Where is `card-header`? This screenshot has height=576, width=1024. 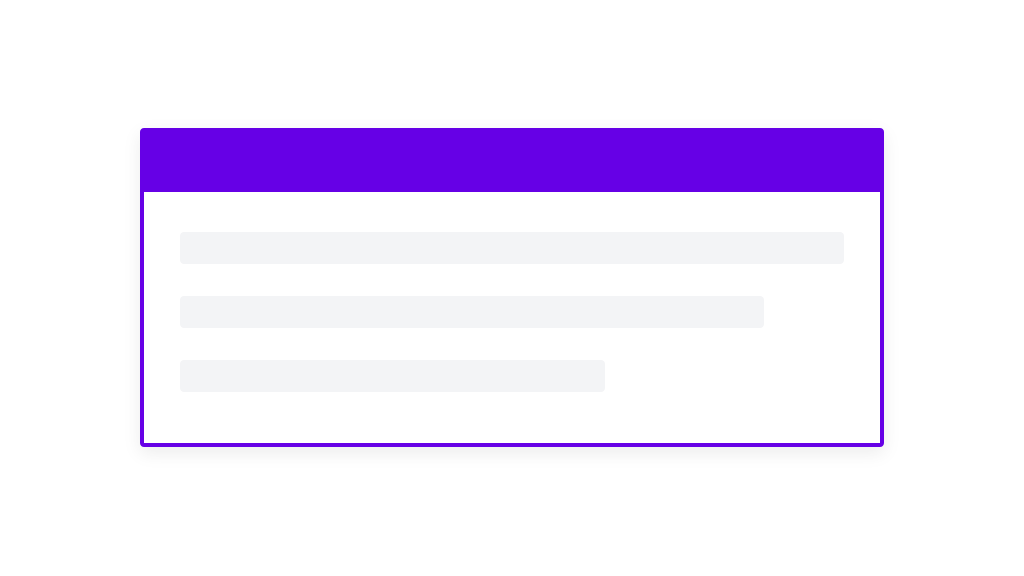 card-header is located at coordinates (512, 162).